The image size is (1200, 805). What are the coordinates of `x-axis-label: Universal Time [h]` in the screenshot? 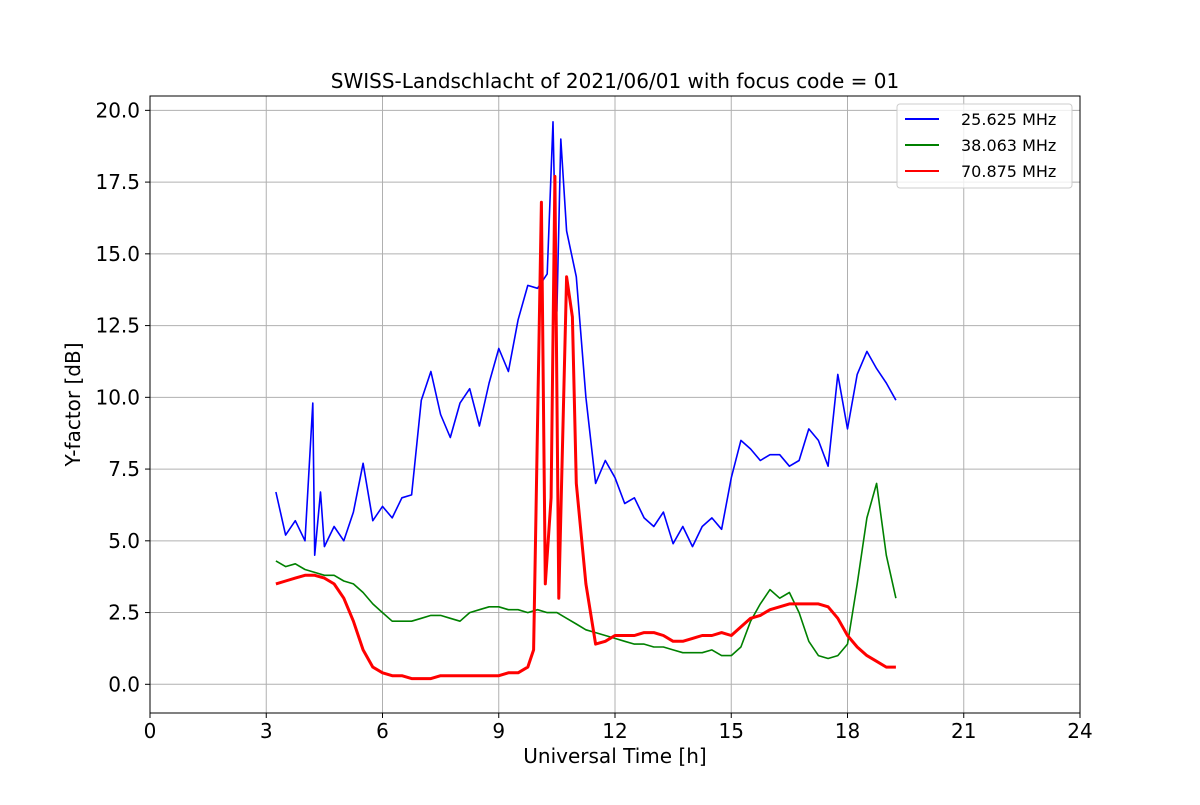 It's located at (614, 756).